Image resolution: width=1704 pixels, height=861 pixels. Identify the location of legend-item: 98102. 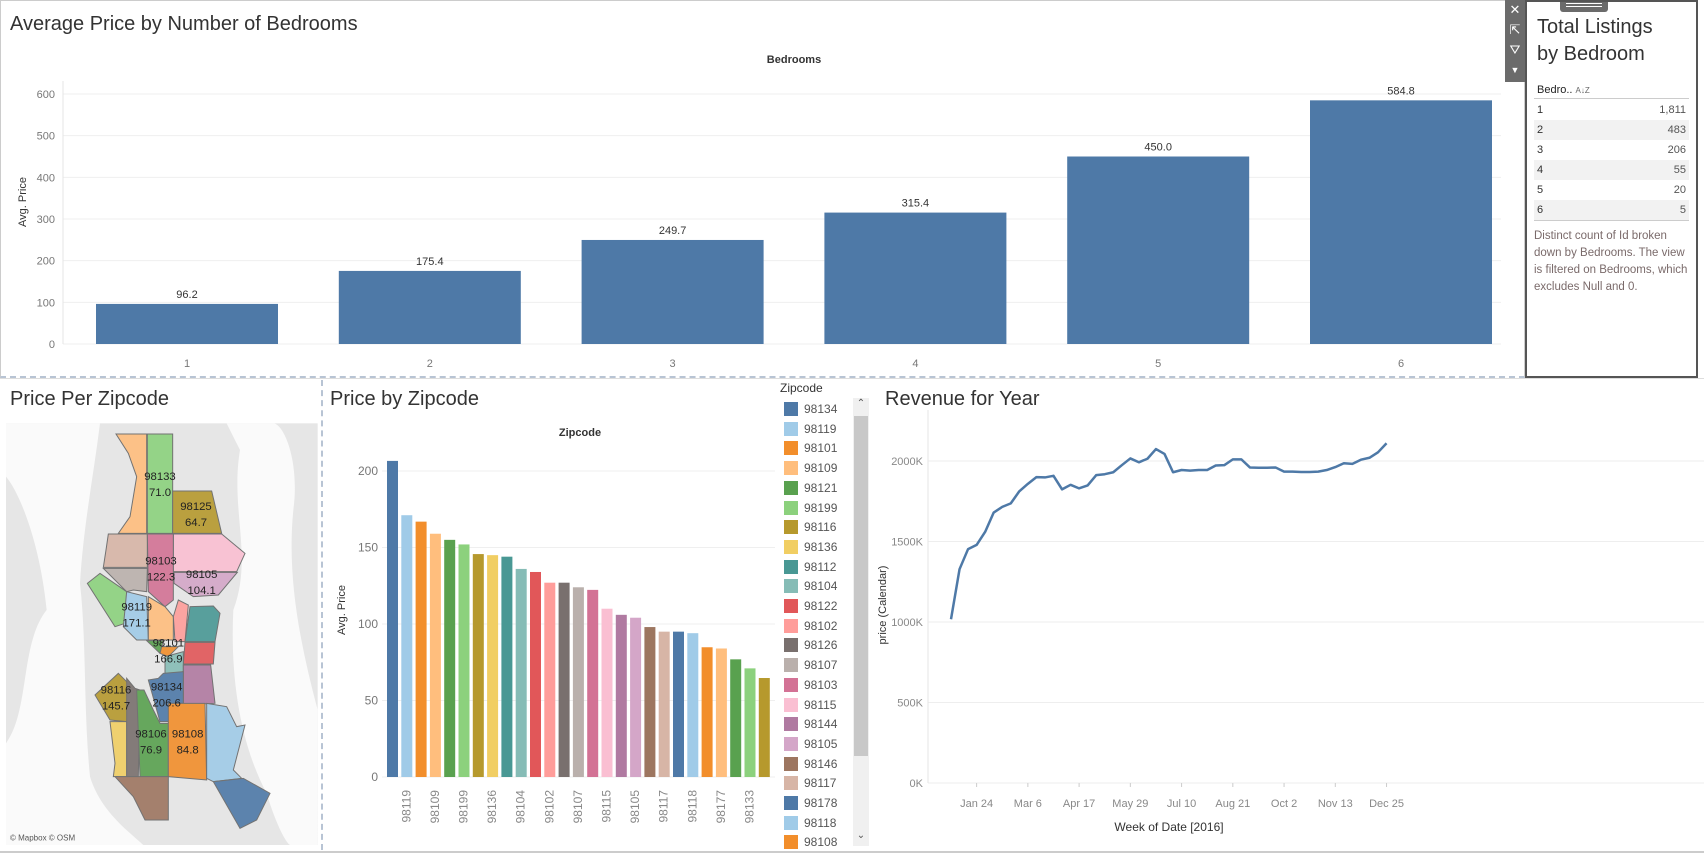
(810, 627).